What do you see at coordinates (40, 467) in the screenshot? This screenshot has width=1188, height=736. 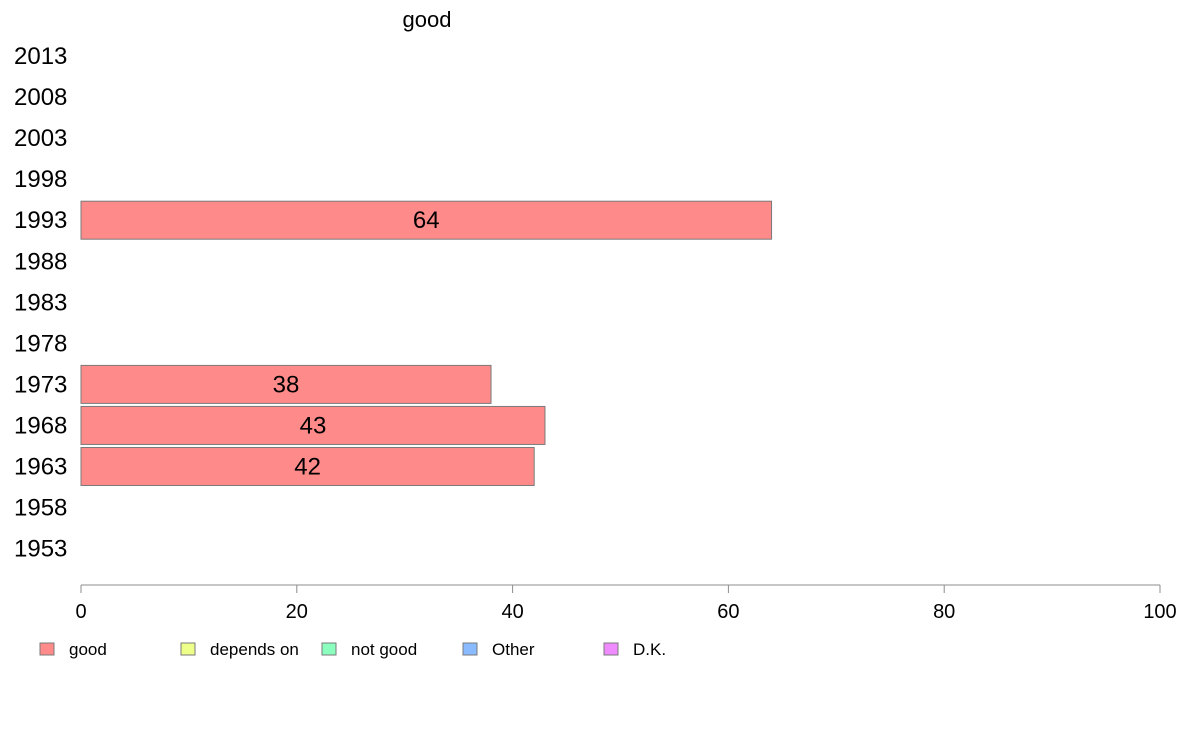 I see `category-label-1963: 1963` at bounding box center [40, 467].